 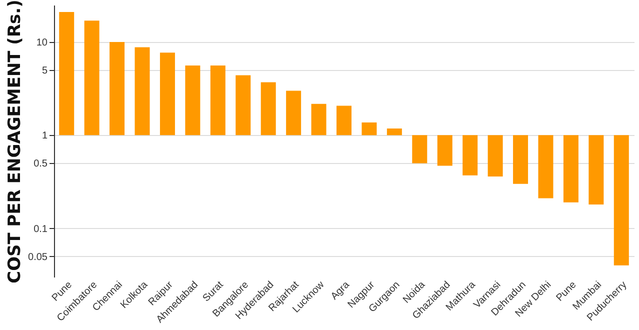 What do you see at coordinates (41, 229) in the screenshot?
I see `y-tick-label: 0.1` at bounding box center [41, 229].